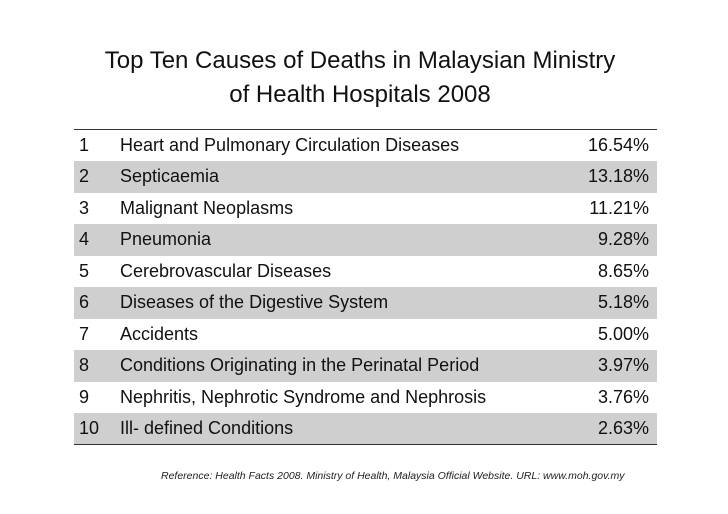 The image size is (728, 514). What do you see at coordinates (339, 303) in the screenshot?
I see `cause-cell: Diseases of the Digestive System` at bounding box center [339, 303].